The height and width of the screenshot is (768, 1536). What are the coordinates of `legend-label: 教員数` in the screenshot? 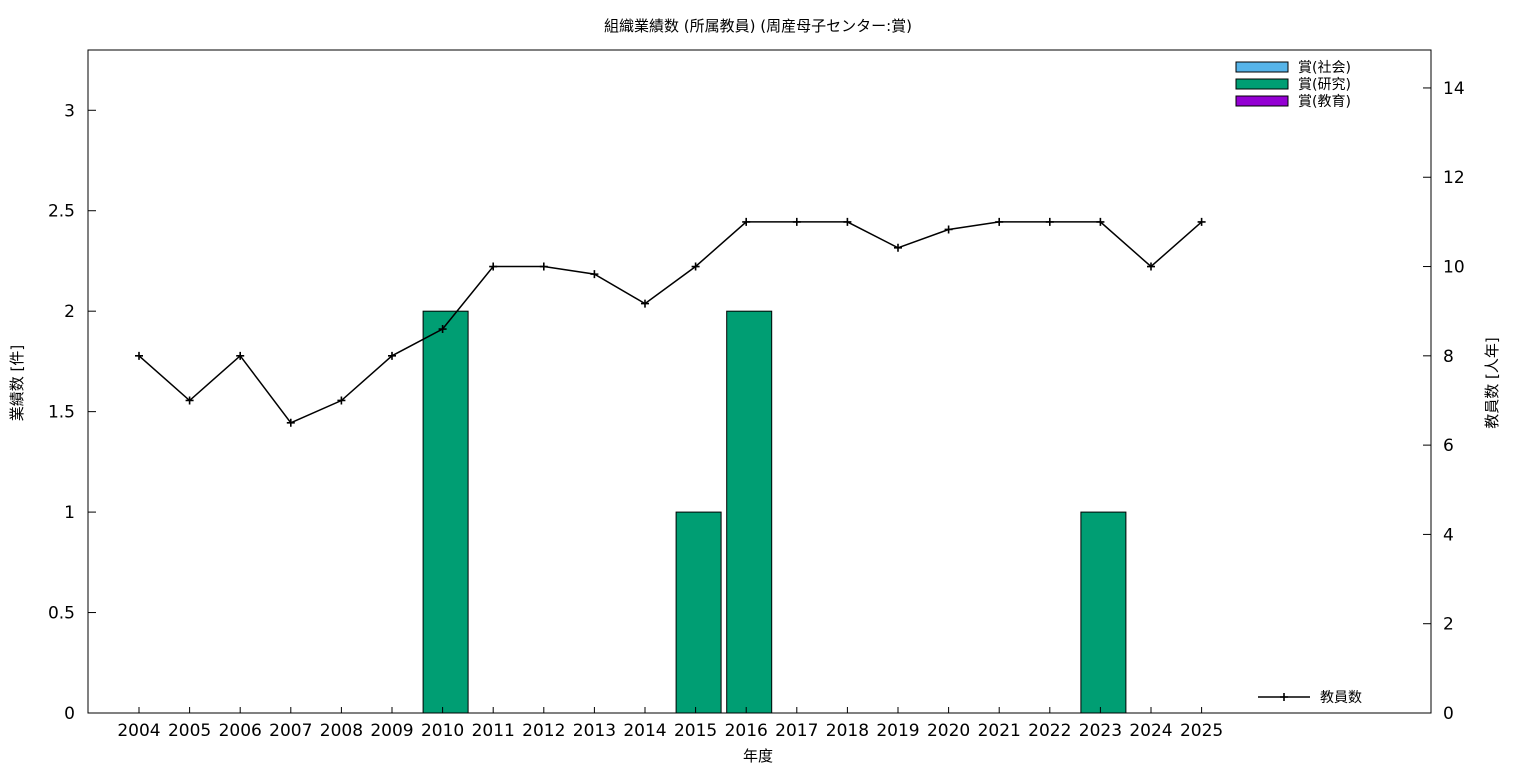 It's located at (1341, 698).